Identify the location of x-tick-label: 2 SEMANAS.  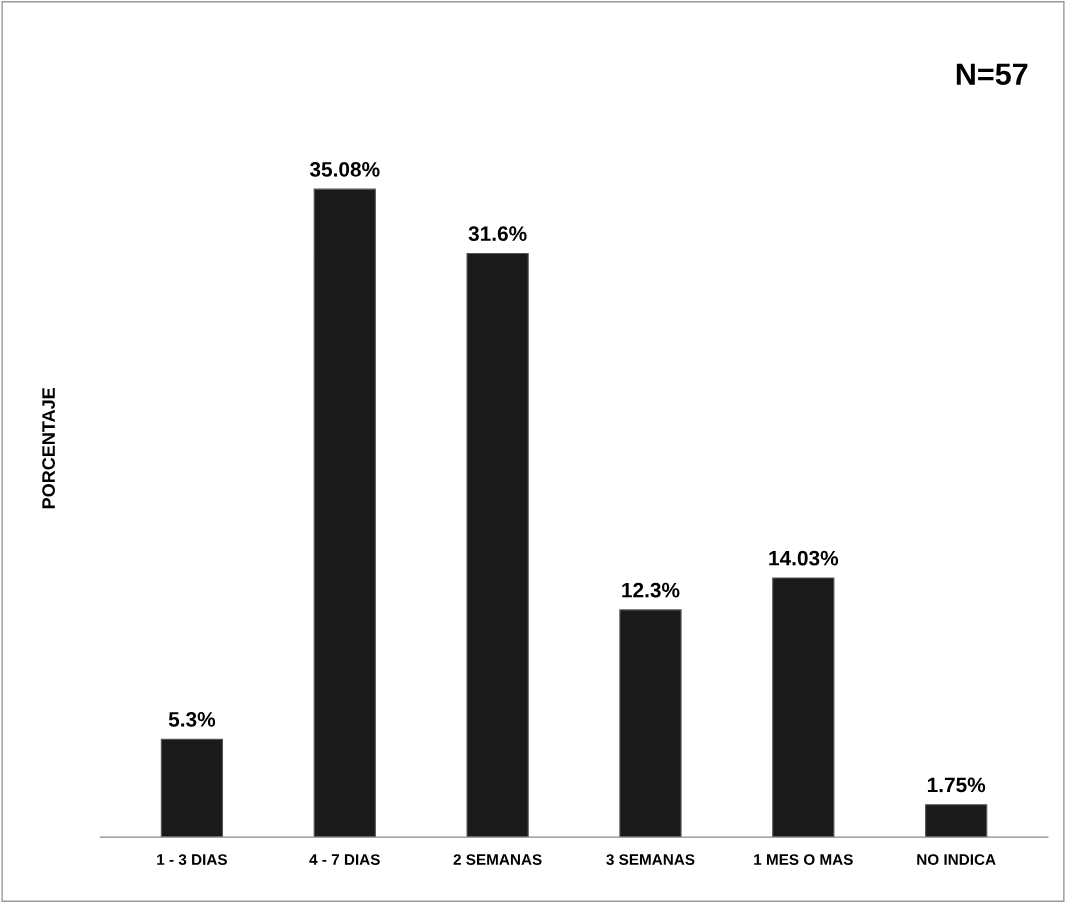
(497, 859).